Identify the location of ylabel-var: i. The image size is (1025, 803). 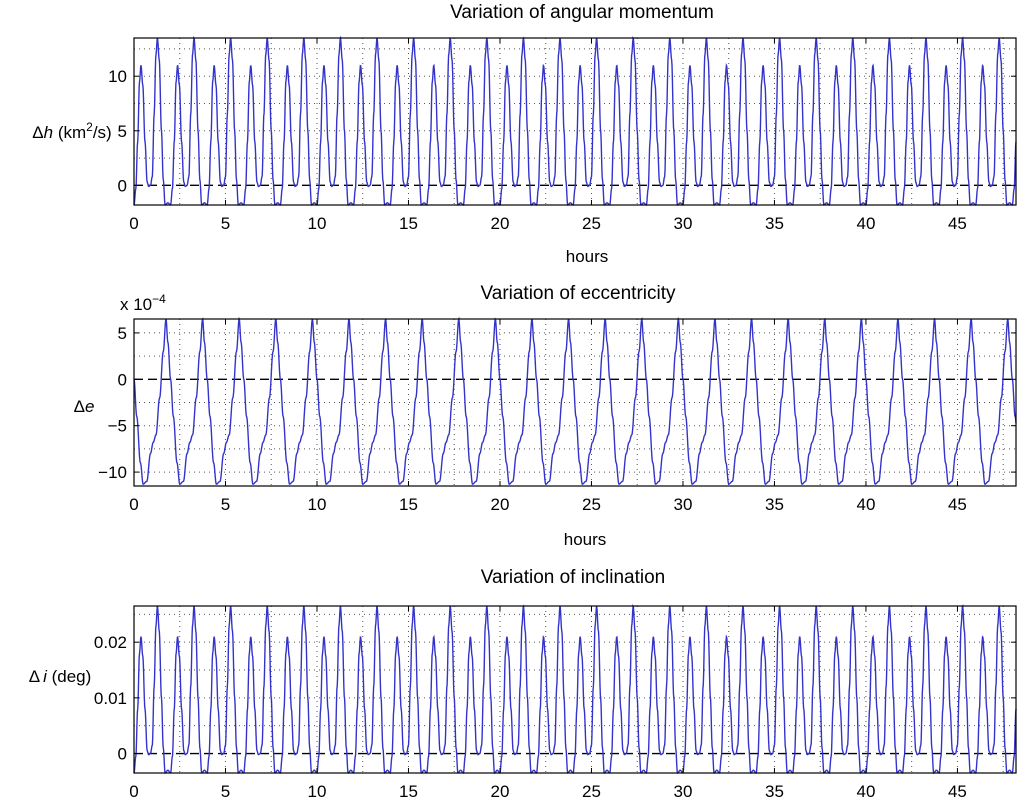
(45, 676).